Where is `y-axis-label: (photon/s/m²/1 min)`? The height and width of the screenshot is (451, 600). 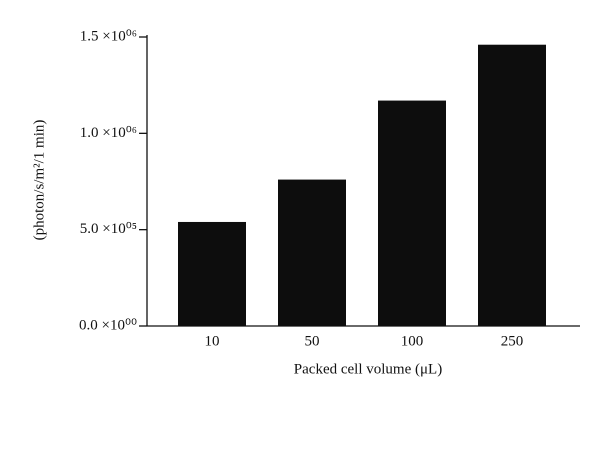
y-axis-label: (photon/s/m²/1 min) is located at coordinates (39, 180).